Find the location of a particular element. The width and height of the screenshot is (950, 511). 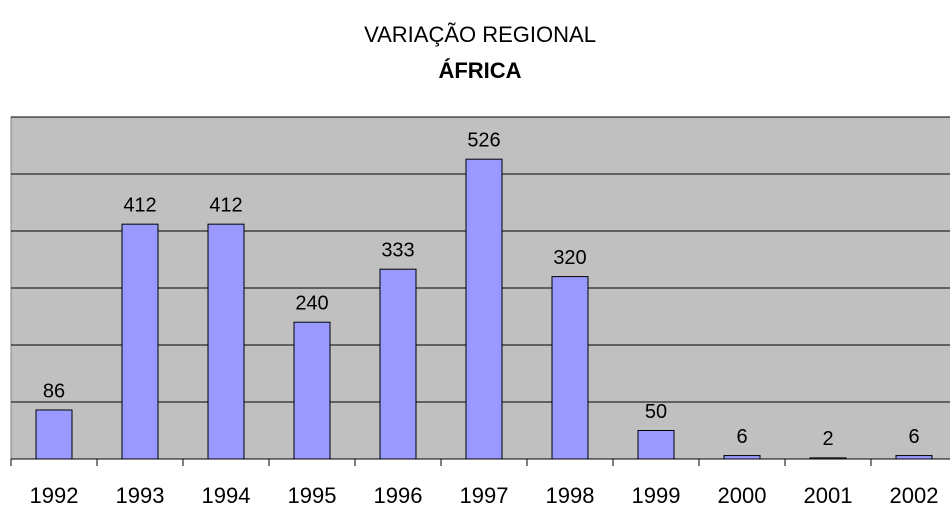

x-tick-label: 1993 is located at coordinates (140, 495).